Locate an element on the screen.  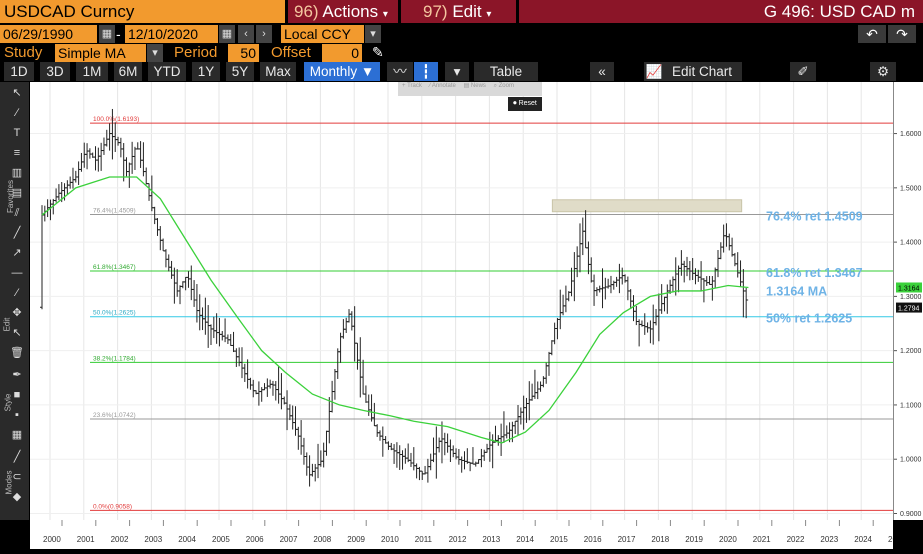
y-tick-label: 1.6000 is located at coordinates (911, 134).